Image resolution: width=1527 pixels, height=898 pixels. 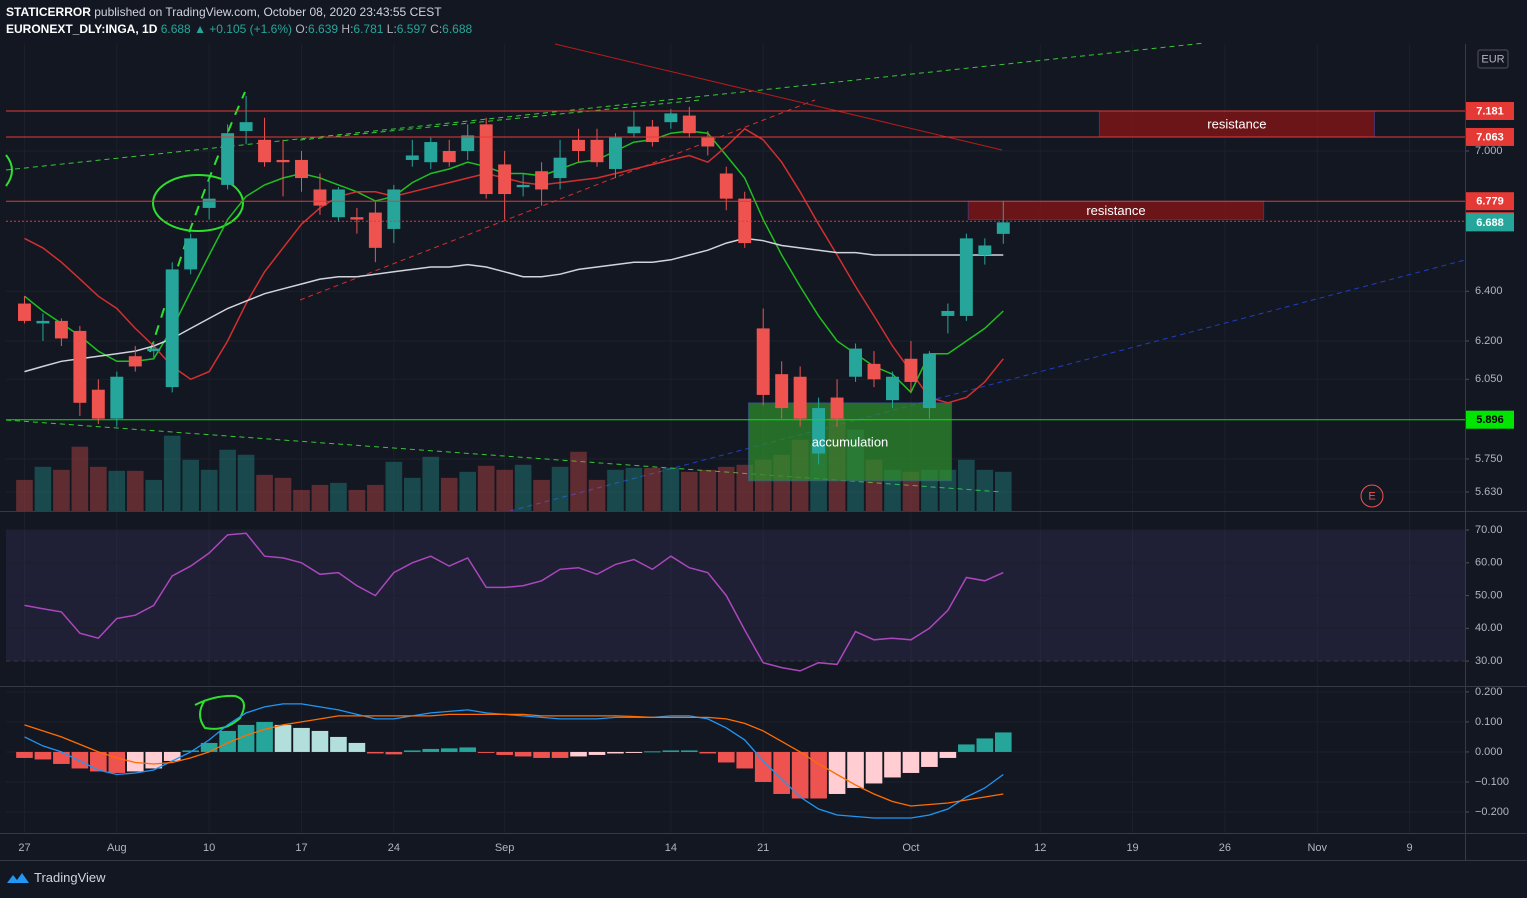 I want to click on x-tick-label: 10, so click(x=209, y=848).